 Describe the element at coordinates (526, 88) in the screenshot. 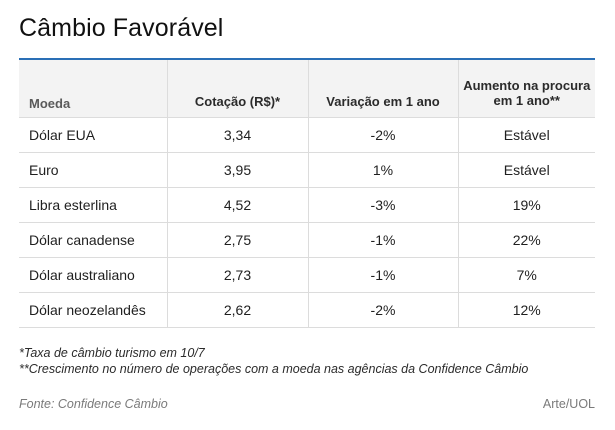

I see `header-aumento-procura: Aumento na procura em 1 ano**` at that location.